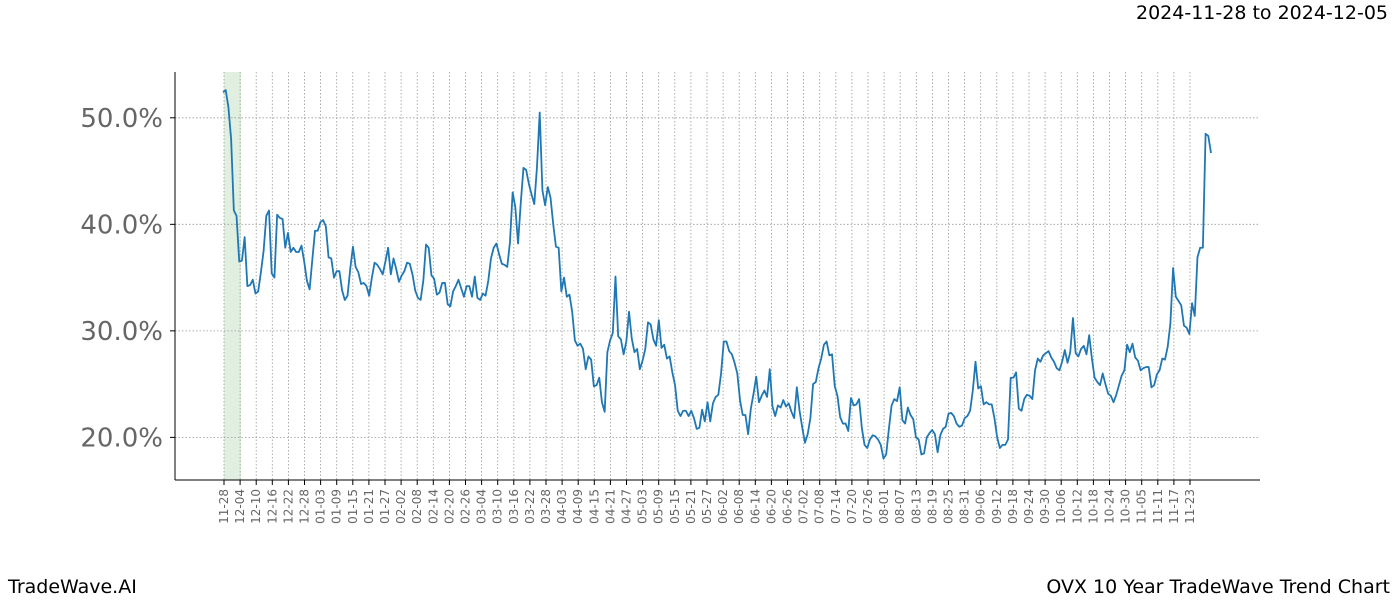 This screenshot has height=600, width=1400. Describe the element at coordinates (1218, 587) in the screenshot. I see `chart-title: OVX 10 Year TradeWave Trend Chart` at that location.